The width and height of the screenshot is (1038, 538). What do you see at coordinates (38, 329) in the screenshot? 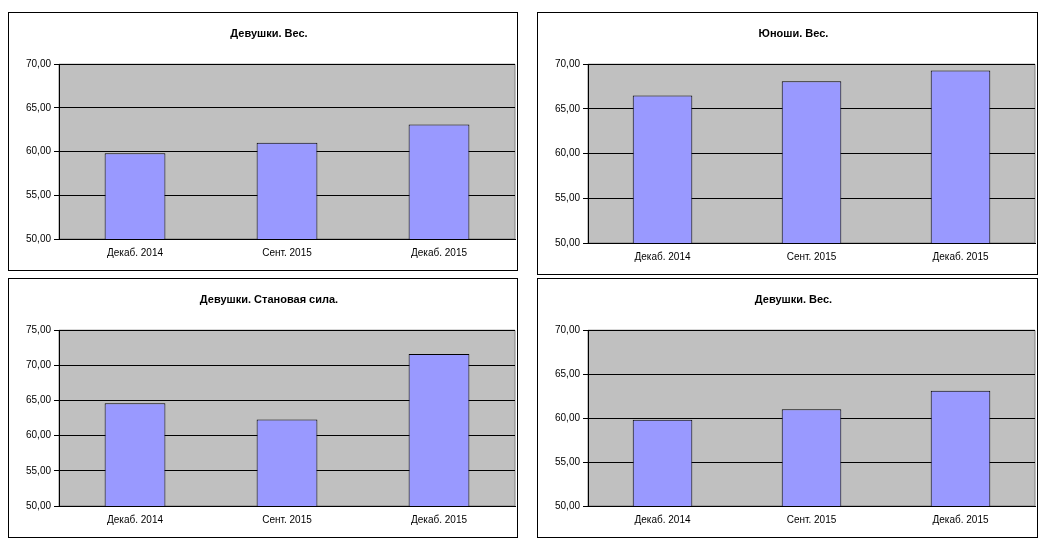
I see `y-tick-label: 75,00` at bounding box center [38, 329].